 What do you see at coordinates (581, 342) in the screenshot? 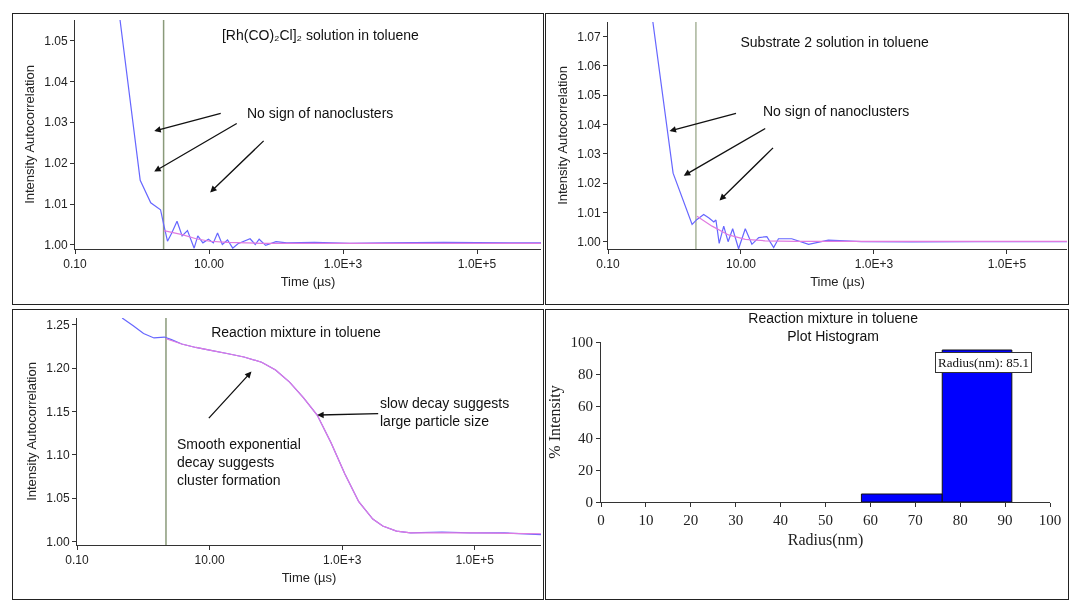
I see `y-tick-label: 100` at bounding box center [581, 342].